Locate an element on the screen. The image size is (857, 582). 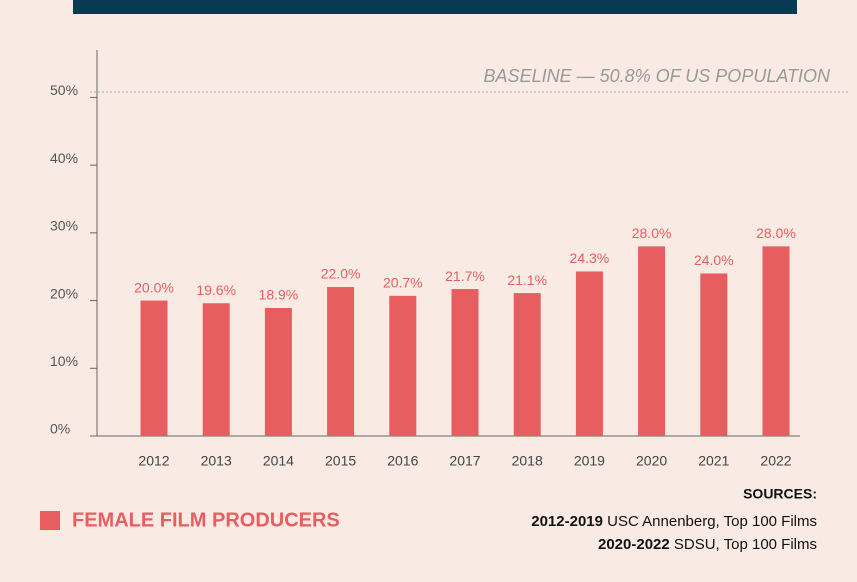
y-tick-label: 20% is located at coordinates (64, 293).